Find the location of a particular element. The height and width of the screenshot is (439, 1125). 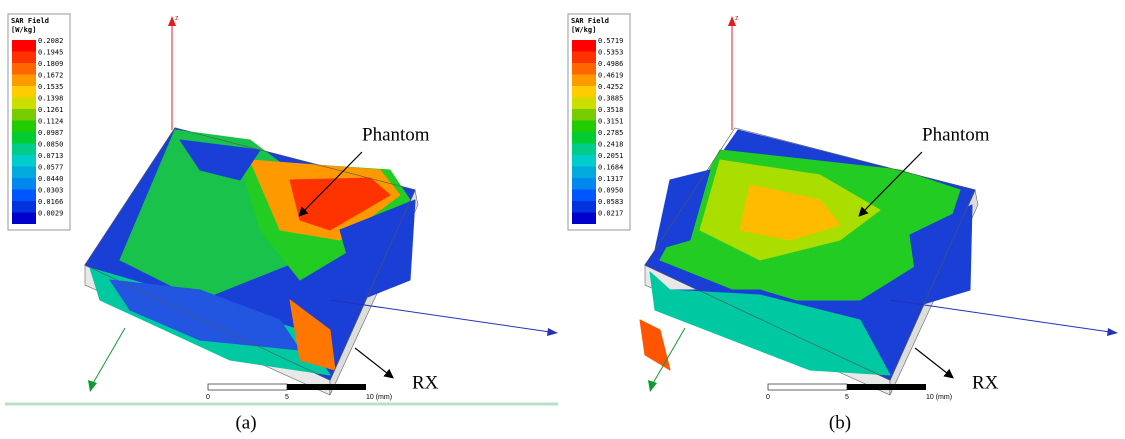

legend-title: SAR Field is located at coordinates (30, 21).